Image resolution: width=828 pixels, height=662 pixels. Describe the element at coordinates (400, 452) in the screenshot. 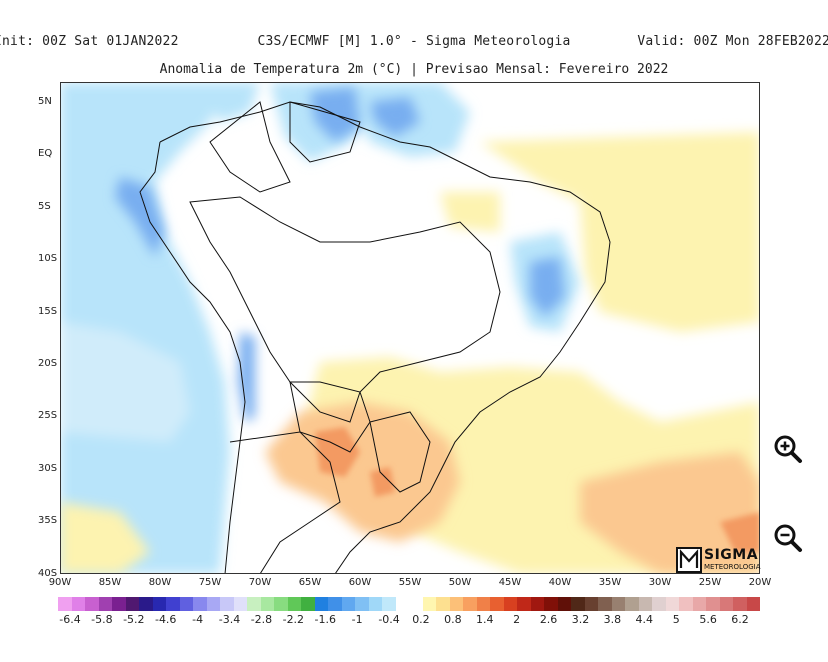

I see `south-brazil-borders` at that location.